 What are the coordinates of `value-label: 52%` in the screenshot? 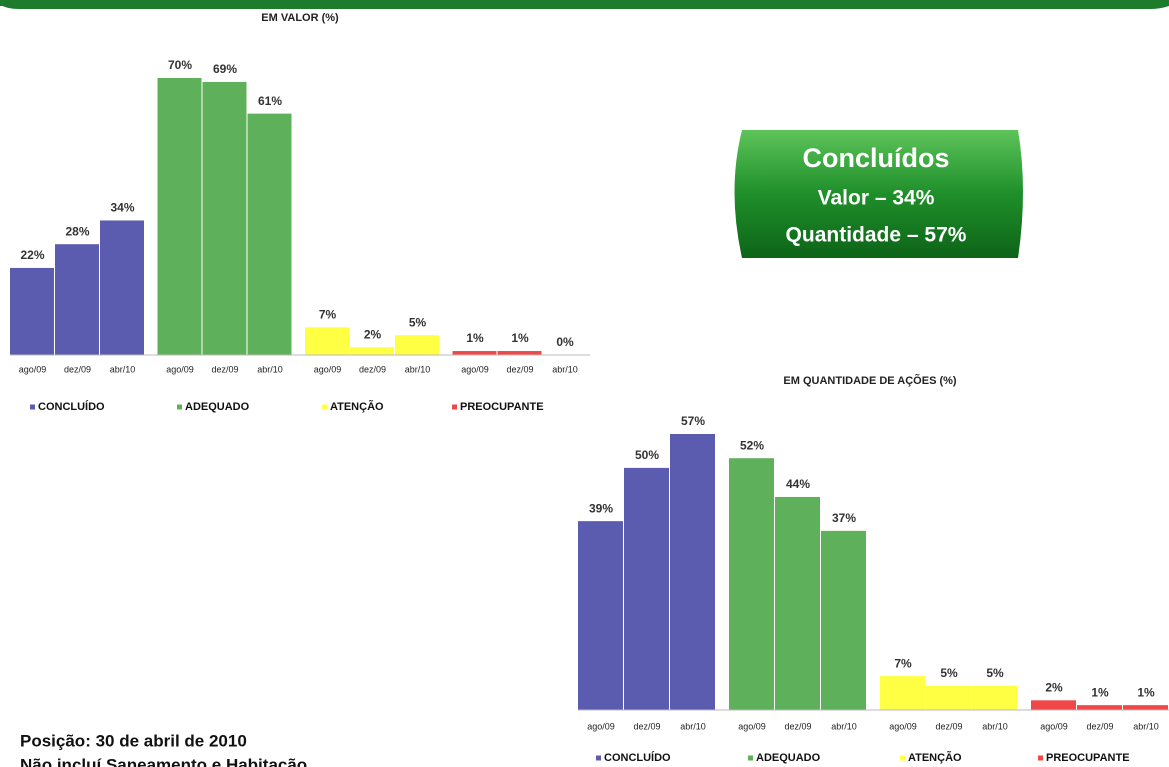 It's located at (752, 445).